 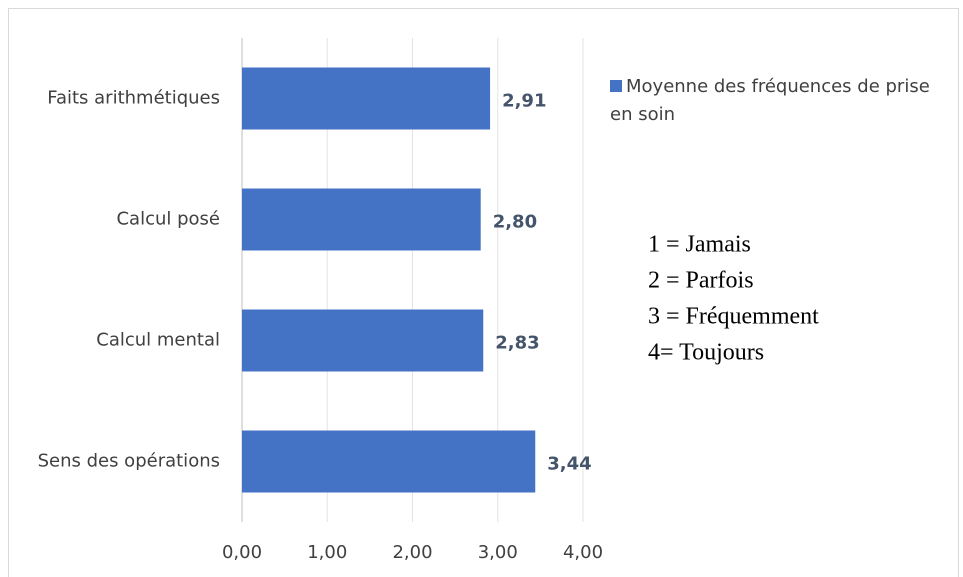 I want to click on x-tick-label: 1,00, so click(x=327, y=552).